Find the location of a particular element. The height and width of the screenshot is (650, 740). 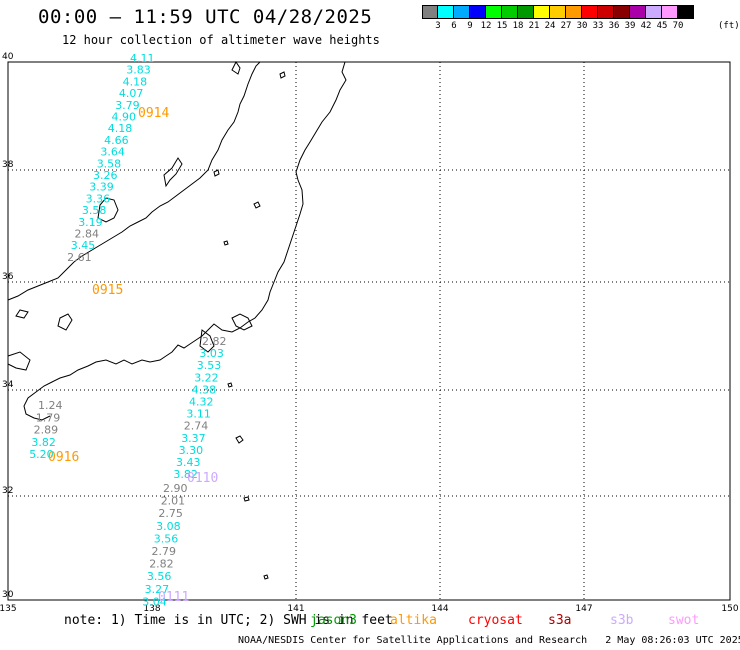

legend-label: 24 is located at coordinates (550, 26).